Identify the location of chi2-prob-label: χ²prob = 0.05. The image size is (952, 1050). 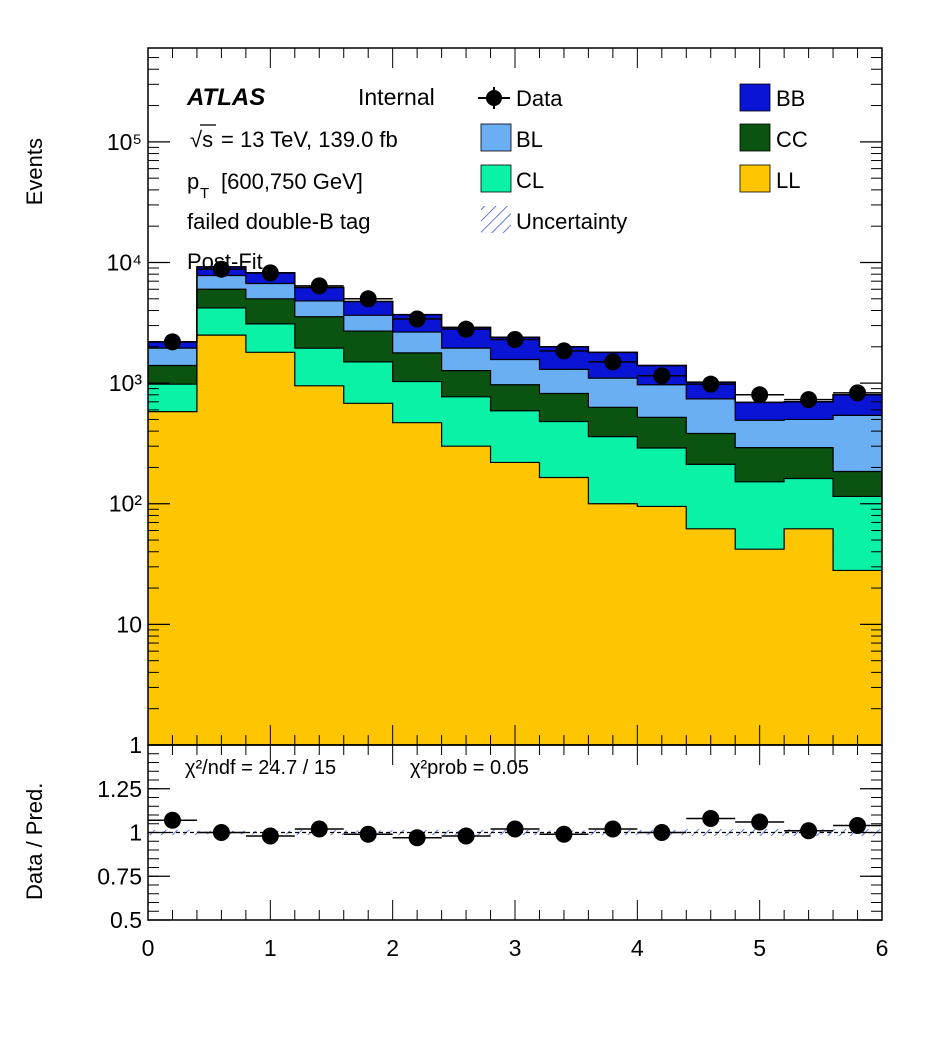
(469, 768).